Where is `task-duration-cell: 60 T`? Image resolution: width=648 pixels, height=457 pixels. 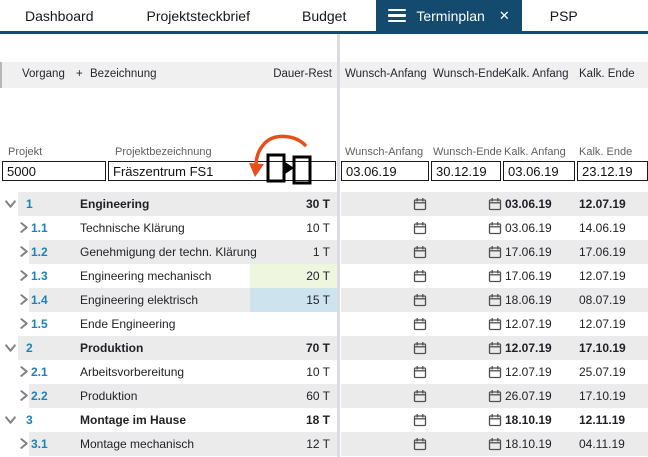
task-duration-cell: 60 T is located at coordinates (293, 396).